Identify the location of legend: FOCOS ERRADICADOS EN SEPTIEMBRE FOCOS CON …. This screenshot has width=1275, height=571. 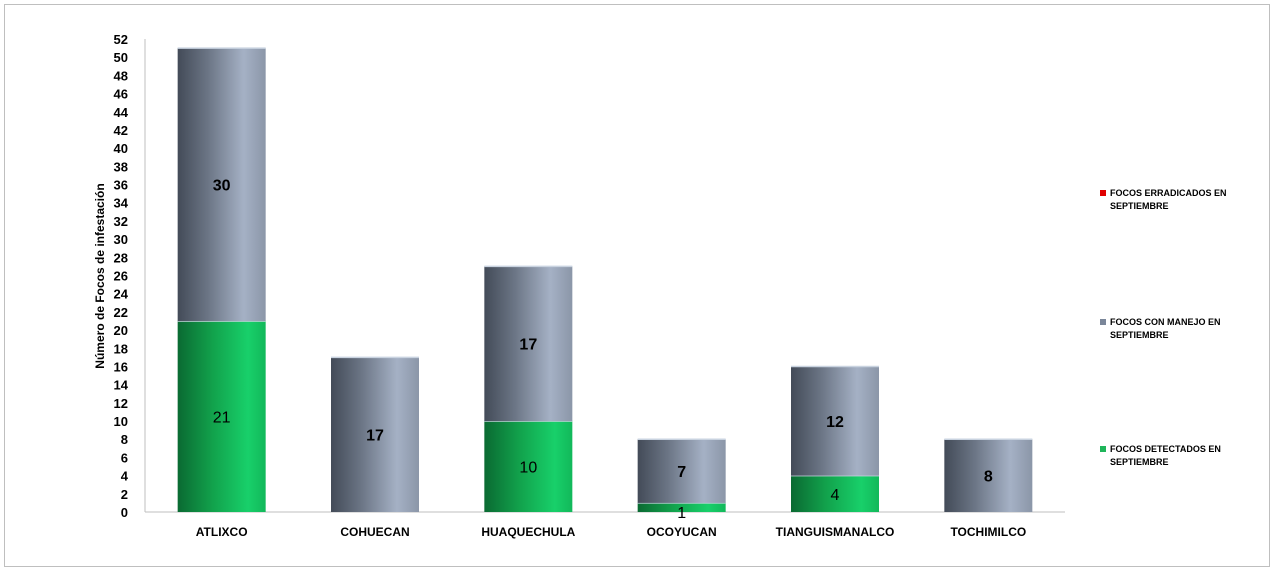
(1163, 327).